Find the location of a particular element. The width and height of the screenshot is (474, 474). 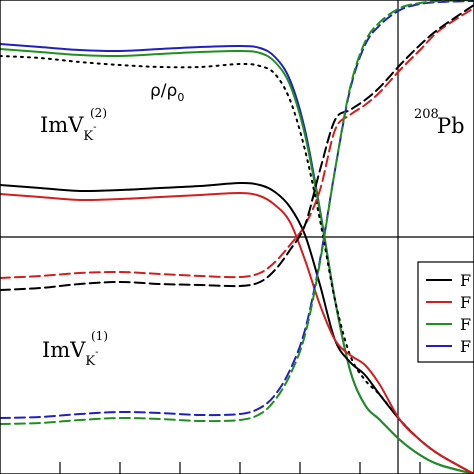

legend-label-0: F is located at coordinates (465, 280).